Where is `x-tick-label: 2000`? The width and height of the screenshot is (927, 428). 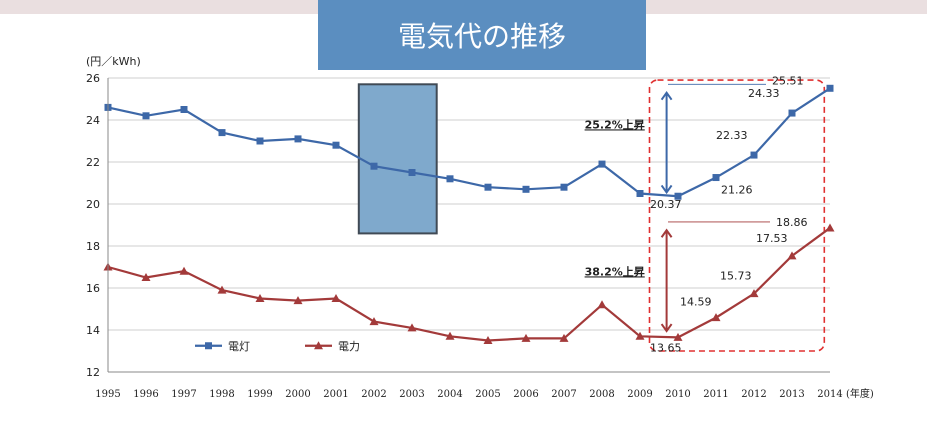 x-tick-label: 2000 is located at coordinates (297, 394).